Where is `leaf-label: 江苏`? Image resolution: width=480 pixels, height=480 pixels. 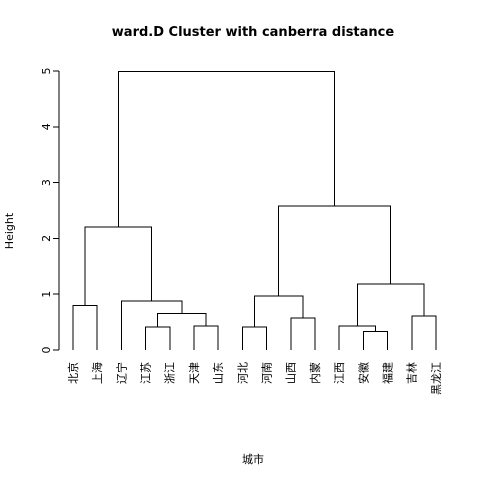
leaf-label: 江苏 is located at coordinates (145, 373).